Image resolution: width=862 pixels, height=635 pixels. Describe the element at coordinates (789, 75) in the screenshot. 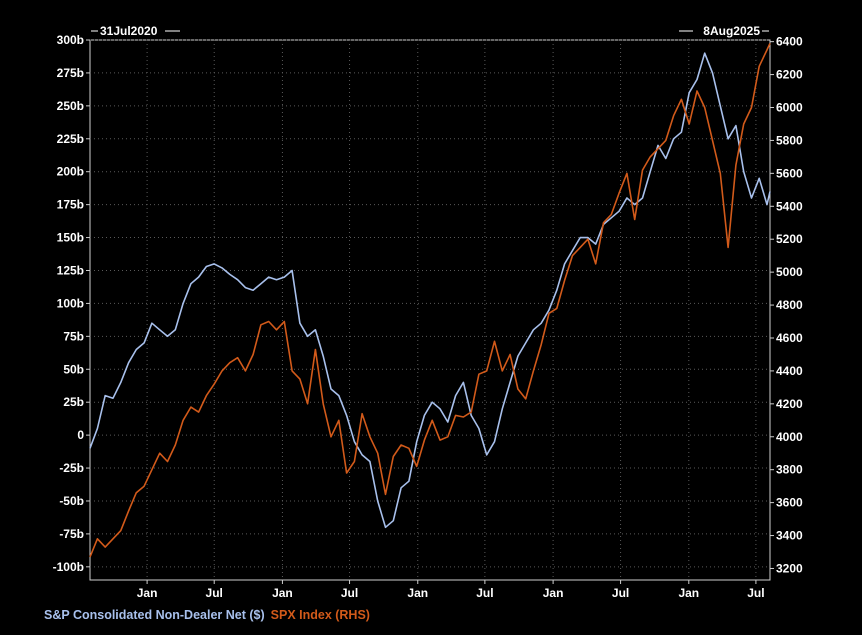

I see `right-tick-label: 6200` at that location.